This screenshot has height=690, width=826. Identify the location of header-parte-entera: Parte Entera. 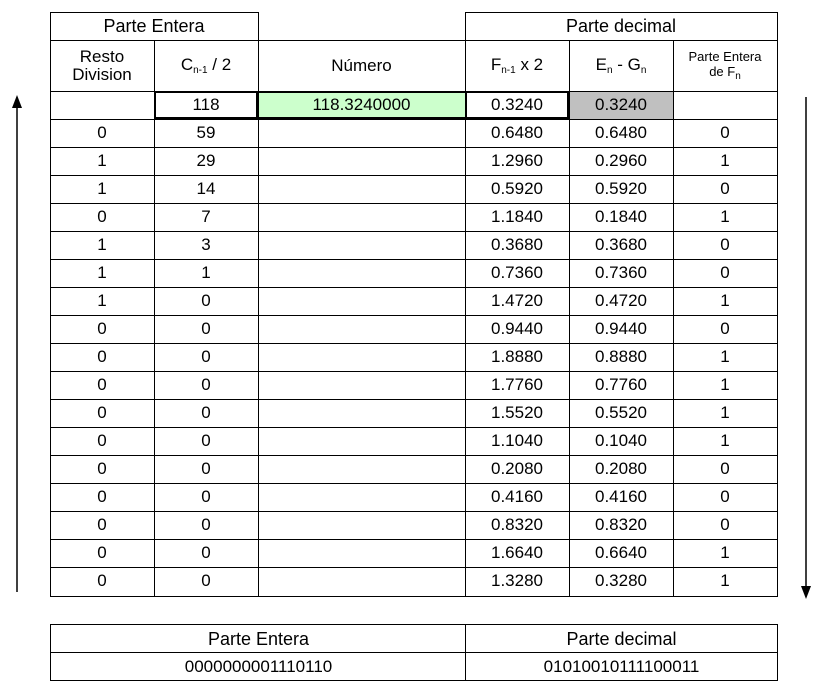
(154, 25).